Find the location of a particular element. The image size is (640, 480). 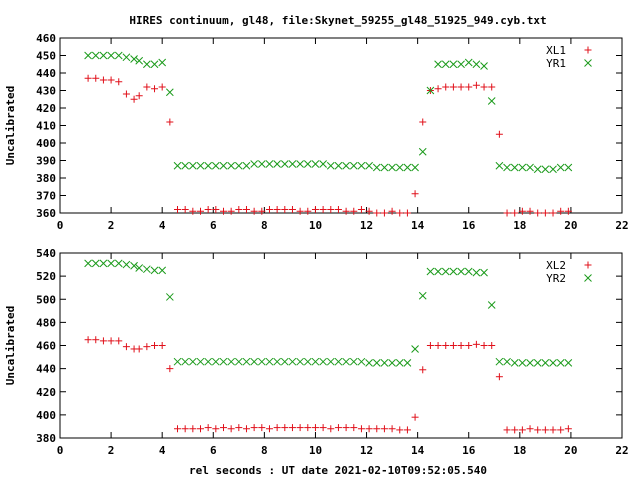

legend-label: YR2 is located at coordinates (556, 278).